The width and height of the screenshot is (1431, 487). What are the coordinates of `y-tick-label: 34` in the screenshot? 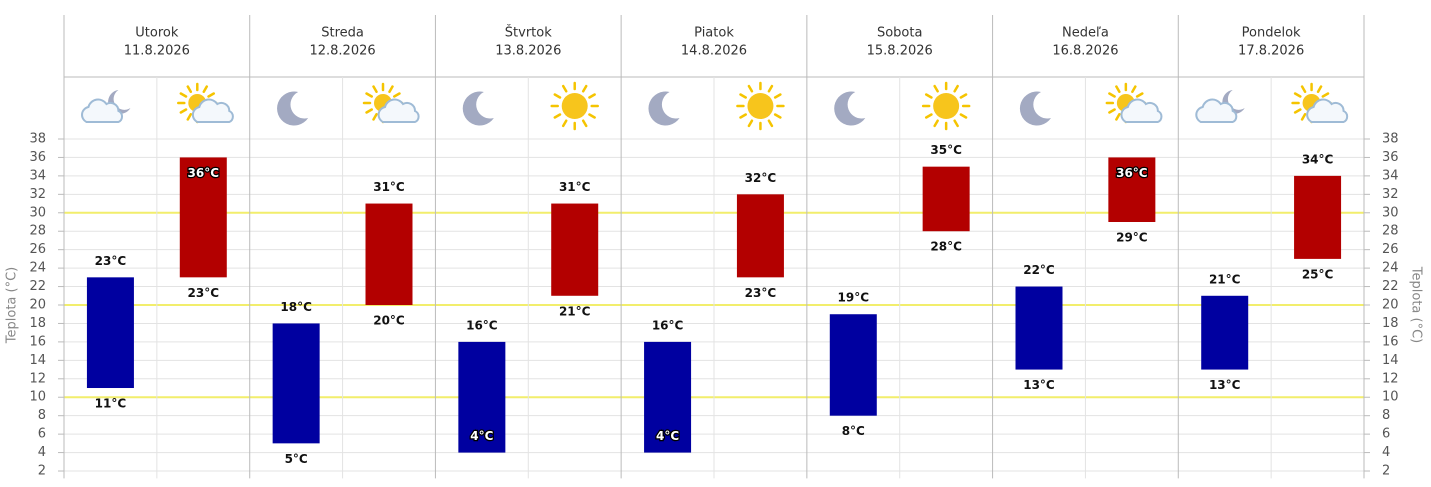 It's located at (37, 175).